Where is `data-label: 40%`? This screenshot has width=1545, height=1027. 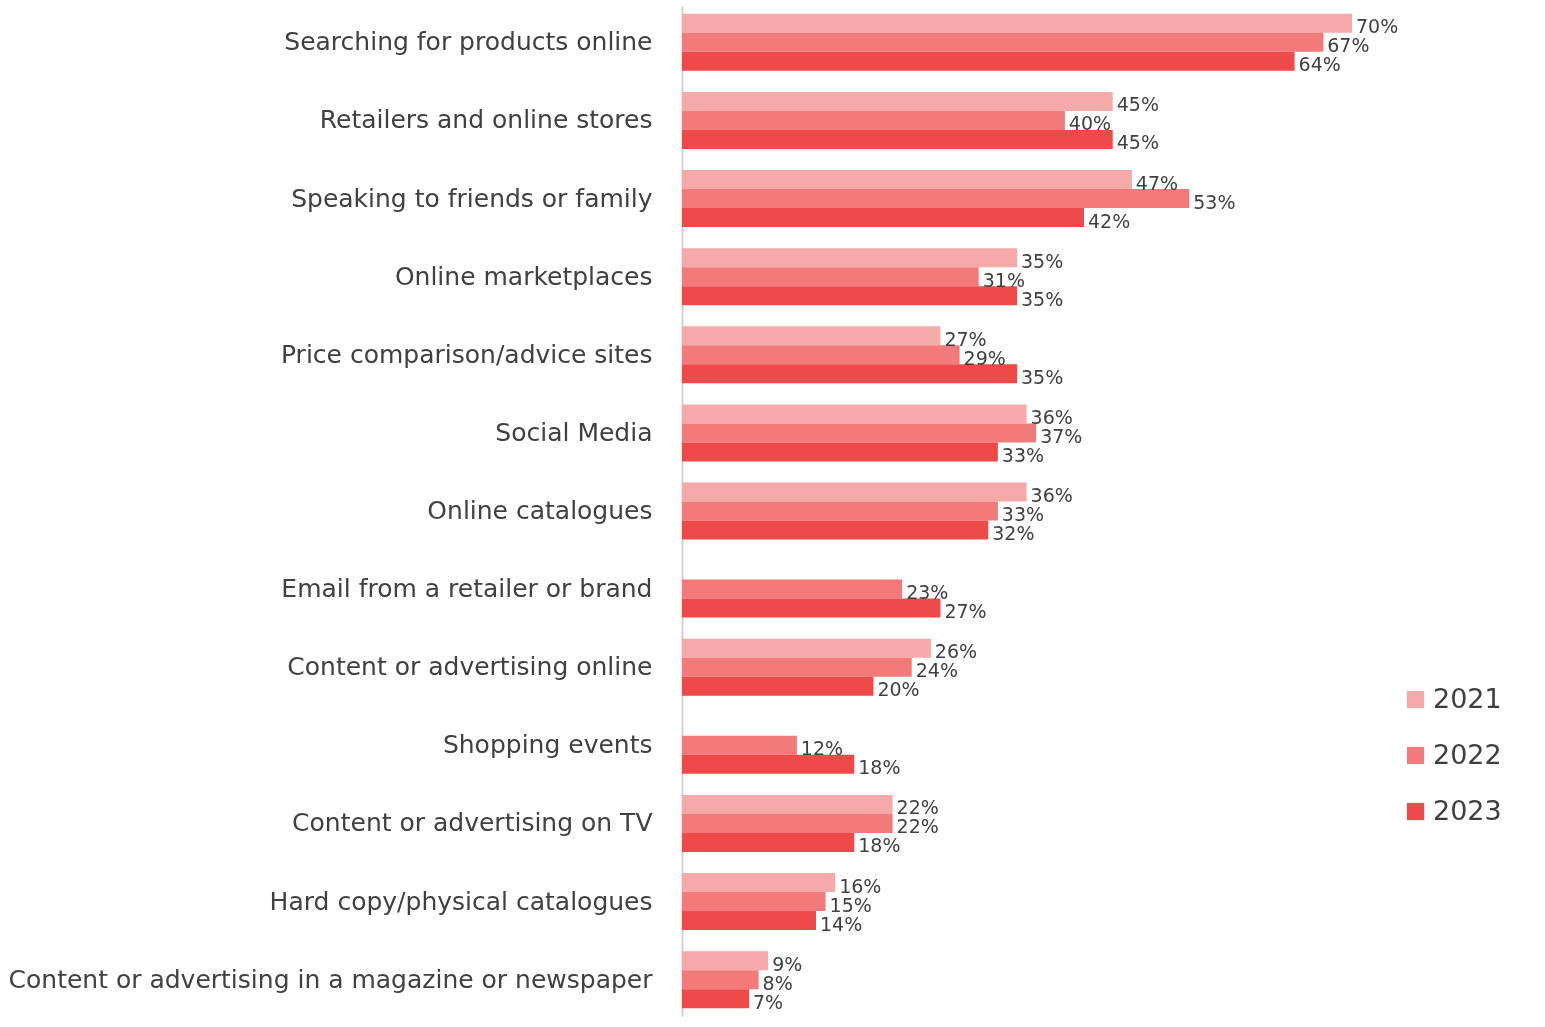
data-label: 40% is located at coordinates (1090, 123).